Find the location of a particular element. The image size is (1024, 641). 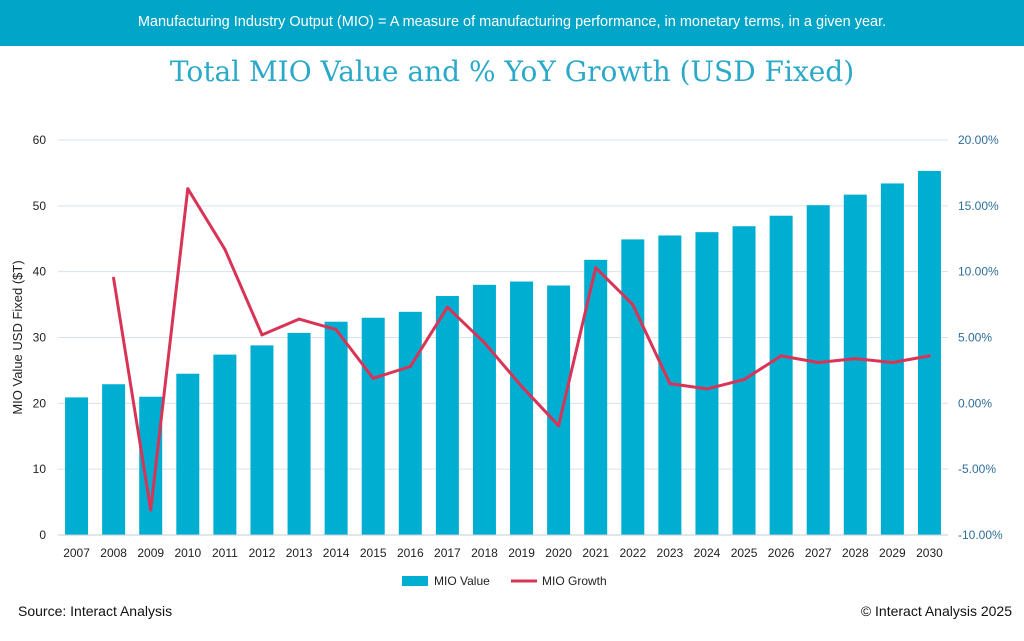

y-tick-label-right: 15.00% is located at coordinates (978, 206).